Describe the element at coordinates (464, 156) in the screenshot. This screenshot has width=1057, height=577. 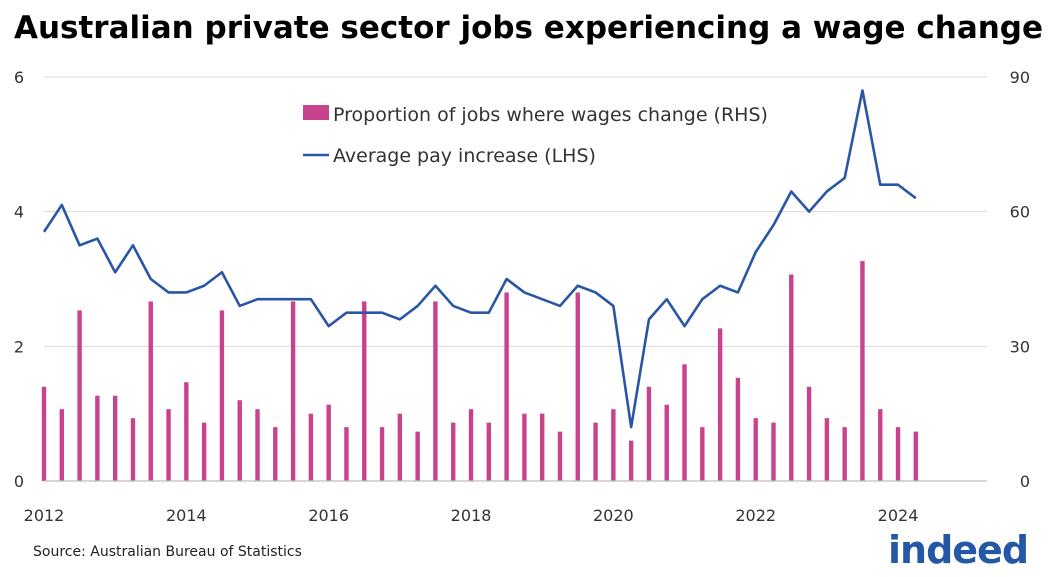
I see `legend-label-line: Average pay increase (LHS)` at that location.